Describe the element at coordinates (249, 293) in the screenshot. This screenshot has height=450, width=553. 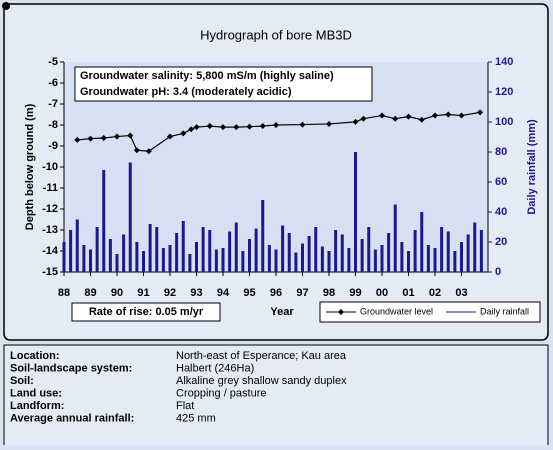
I see `x-tick-label: 95` at that location.